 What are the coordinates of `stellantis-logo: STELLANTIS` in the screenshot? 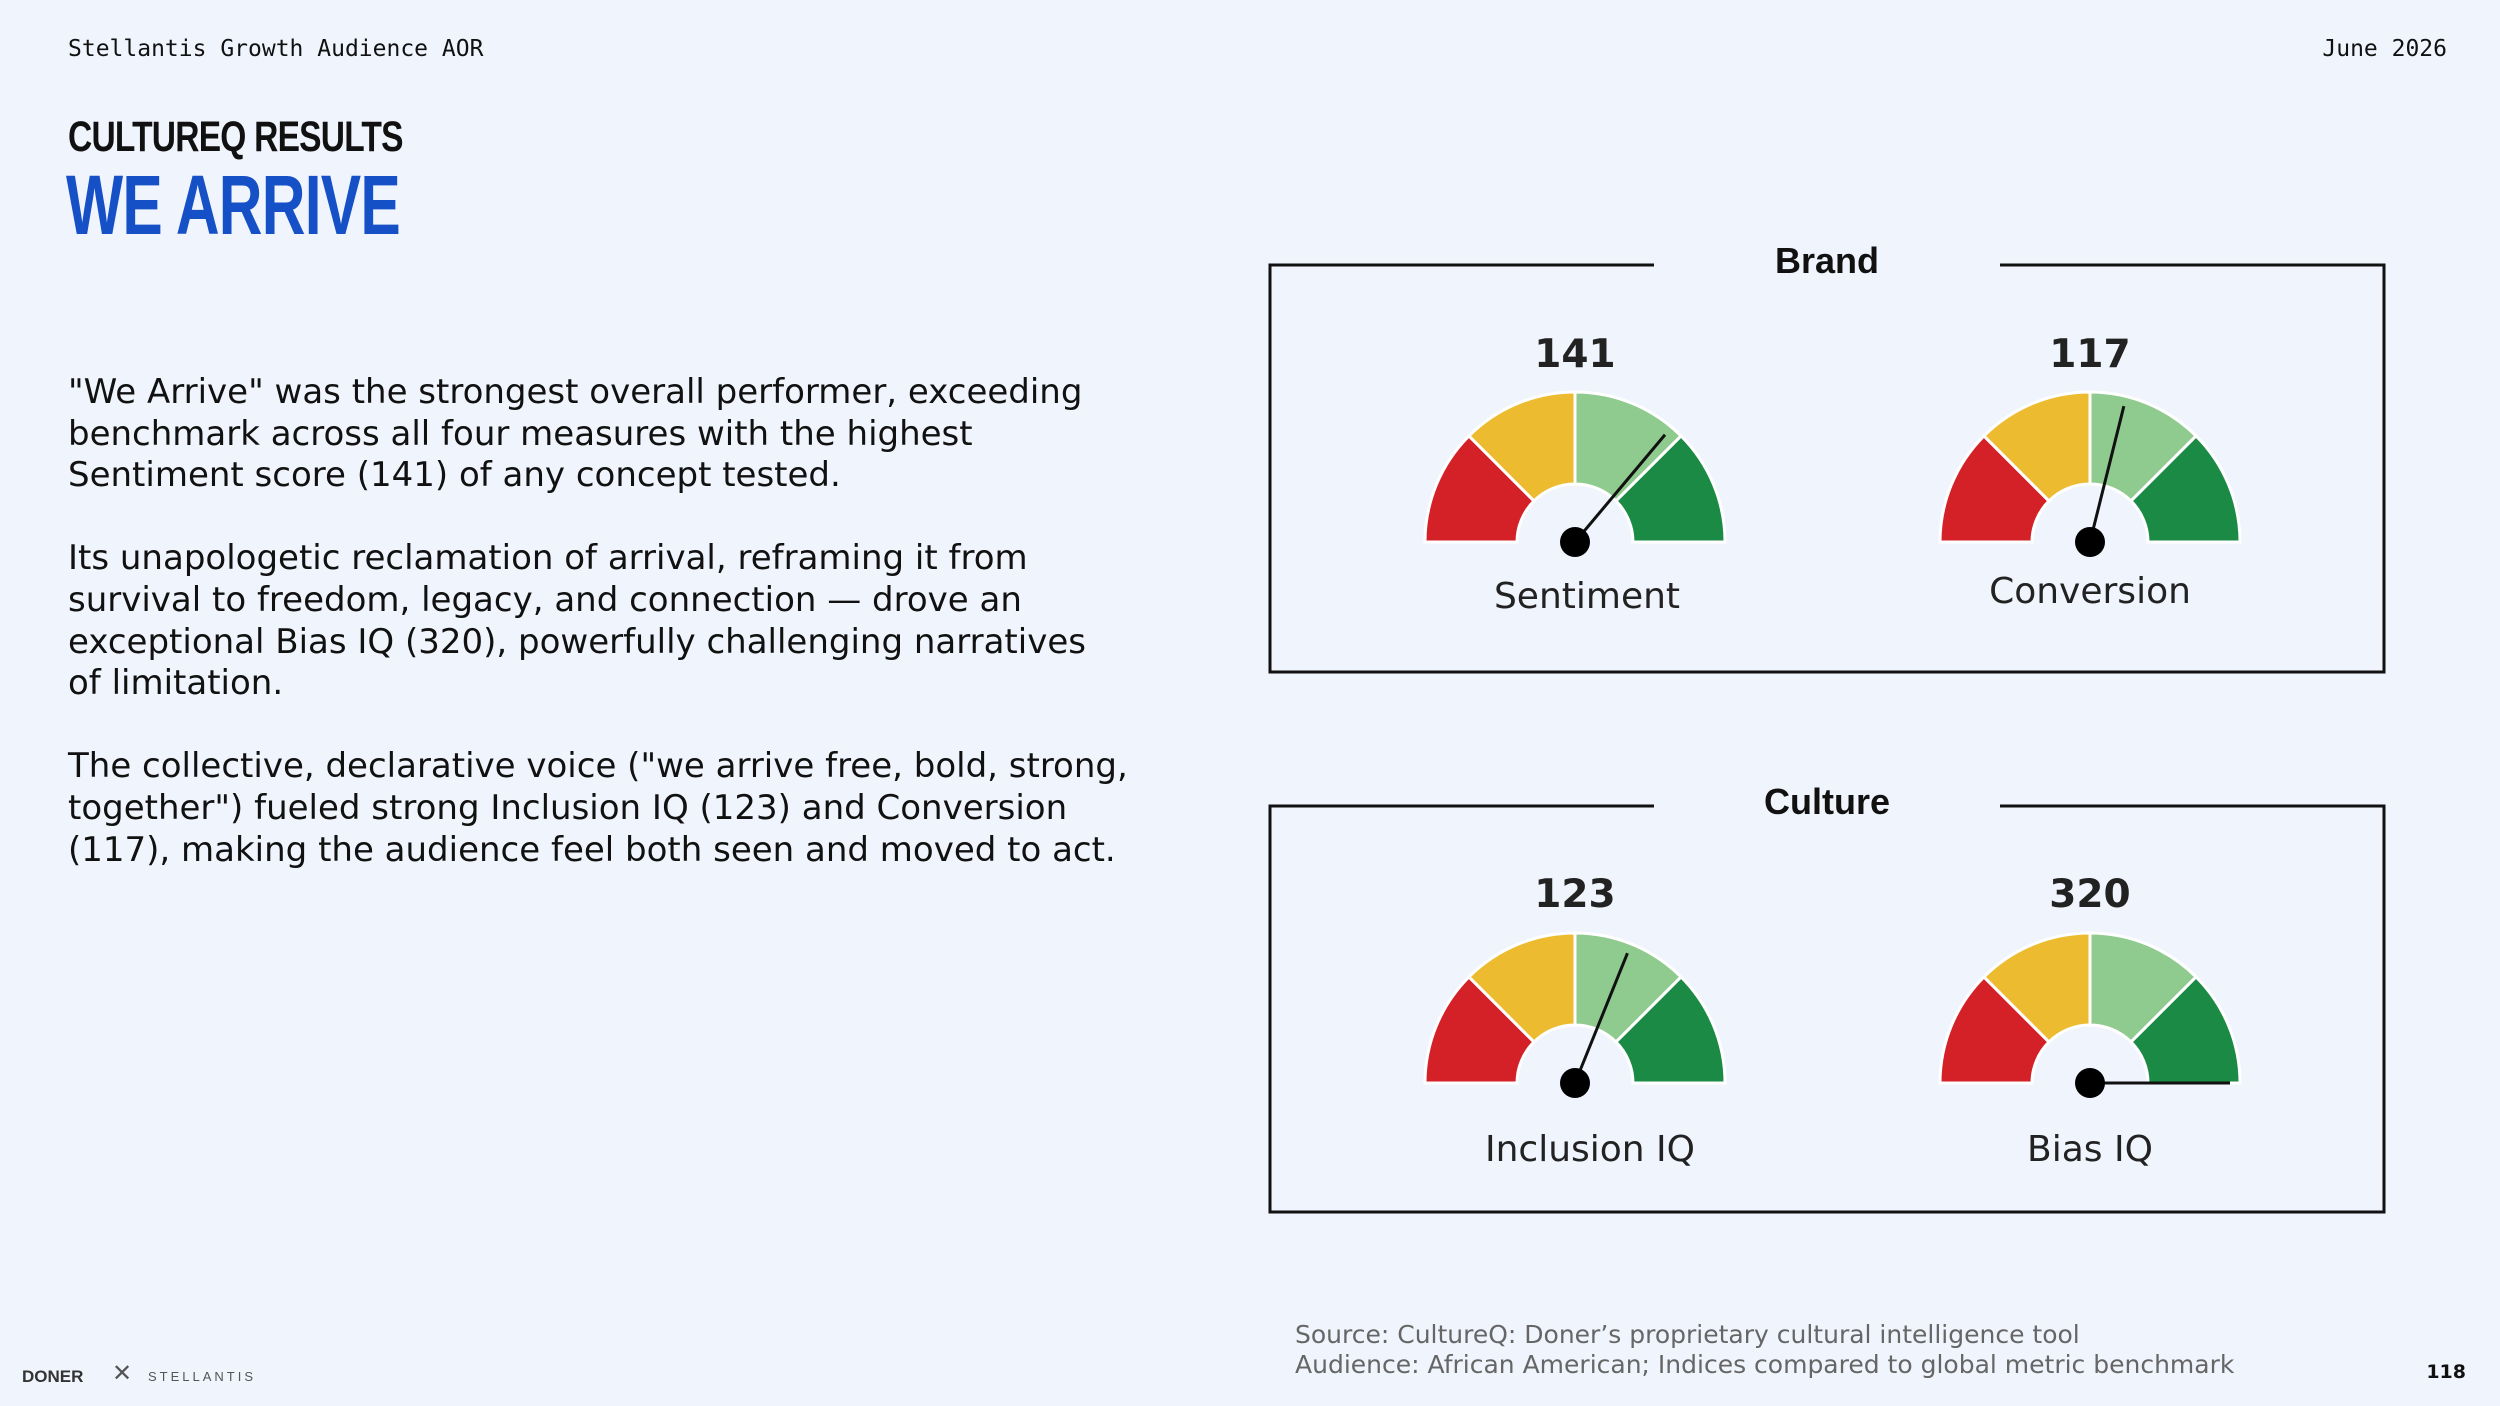 It's located at (202, 1376).